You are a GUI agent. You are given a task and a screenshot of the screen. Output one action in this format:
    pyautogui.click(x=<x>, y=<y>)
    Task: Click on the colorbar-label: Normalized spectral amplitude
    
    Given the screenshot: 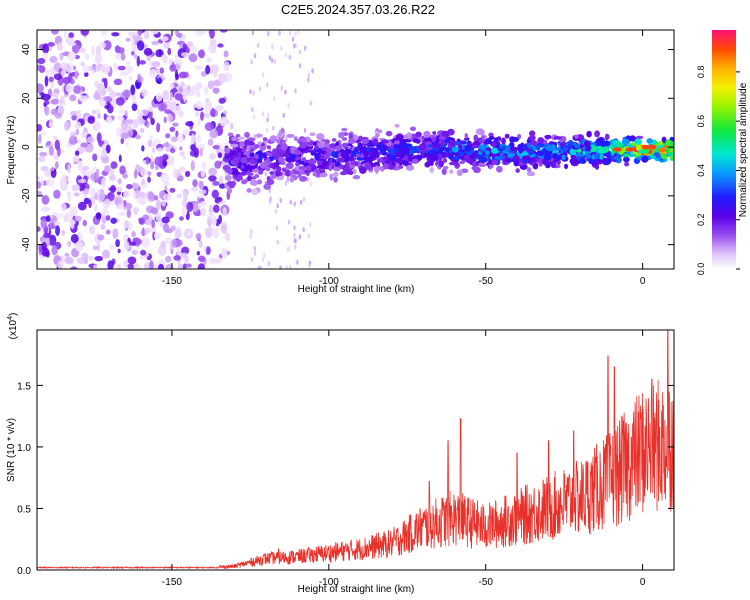 What is the action you would take?
    pyautogui.click(x=743, y=149)
    